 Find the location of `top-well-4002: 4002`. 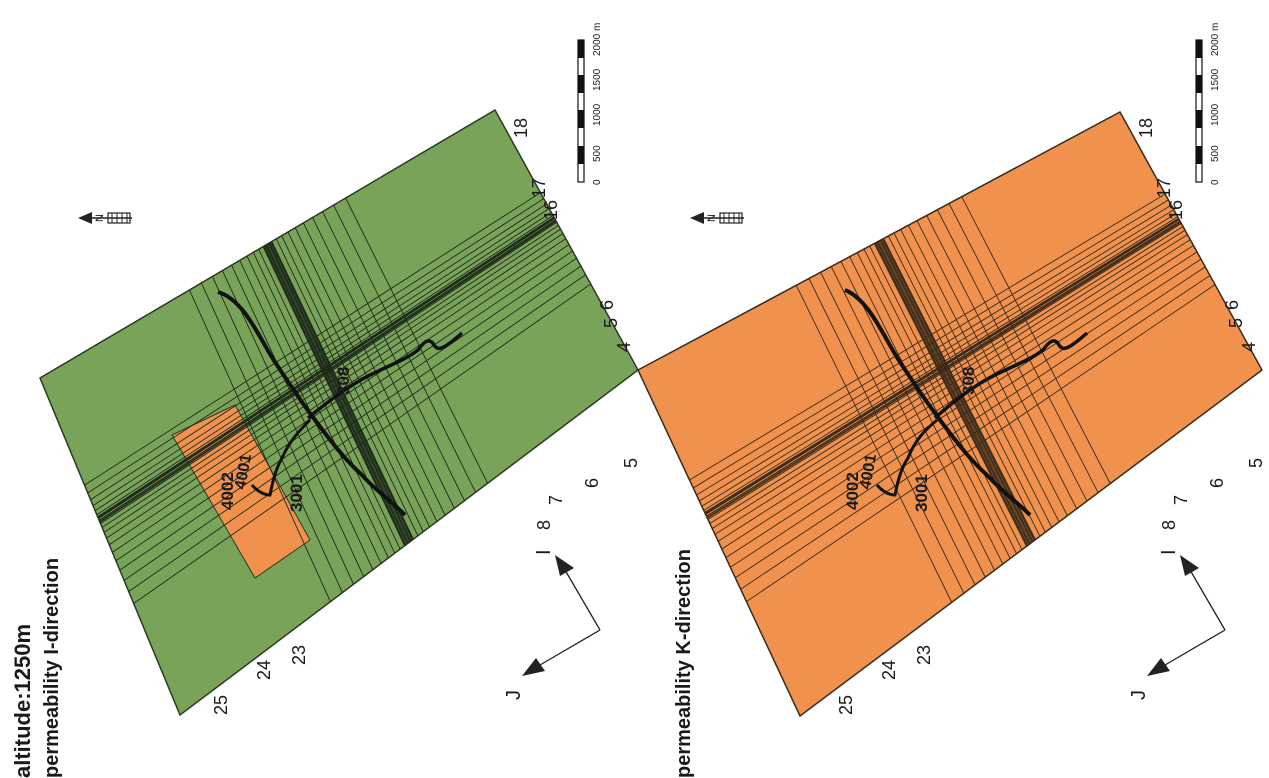

top-well-4002: 4002 is located at coordinates (227, 491).